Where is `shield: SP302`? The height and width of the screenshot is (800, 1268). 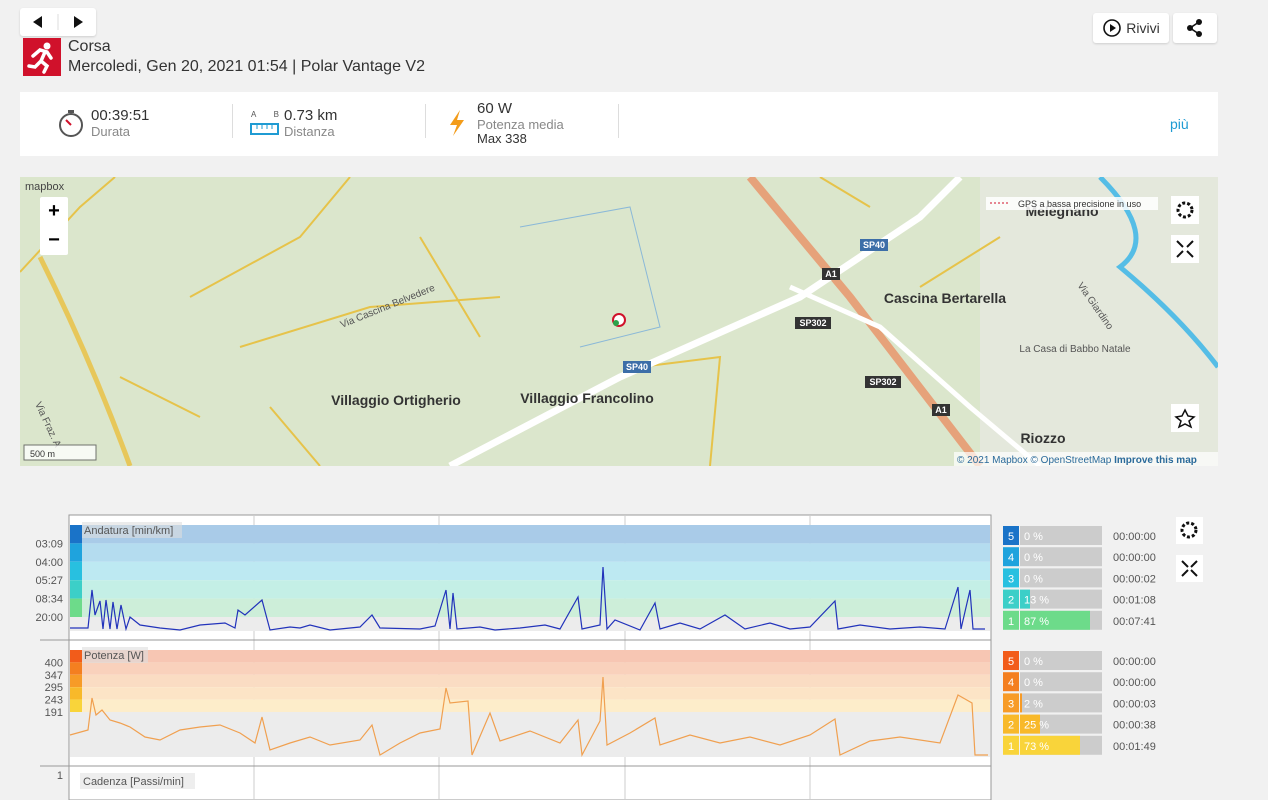 shield: SP302 is located at coordinates (882, 382).